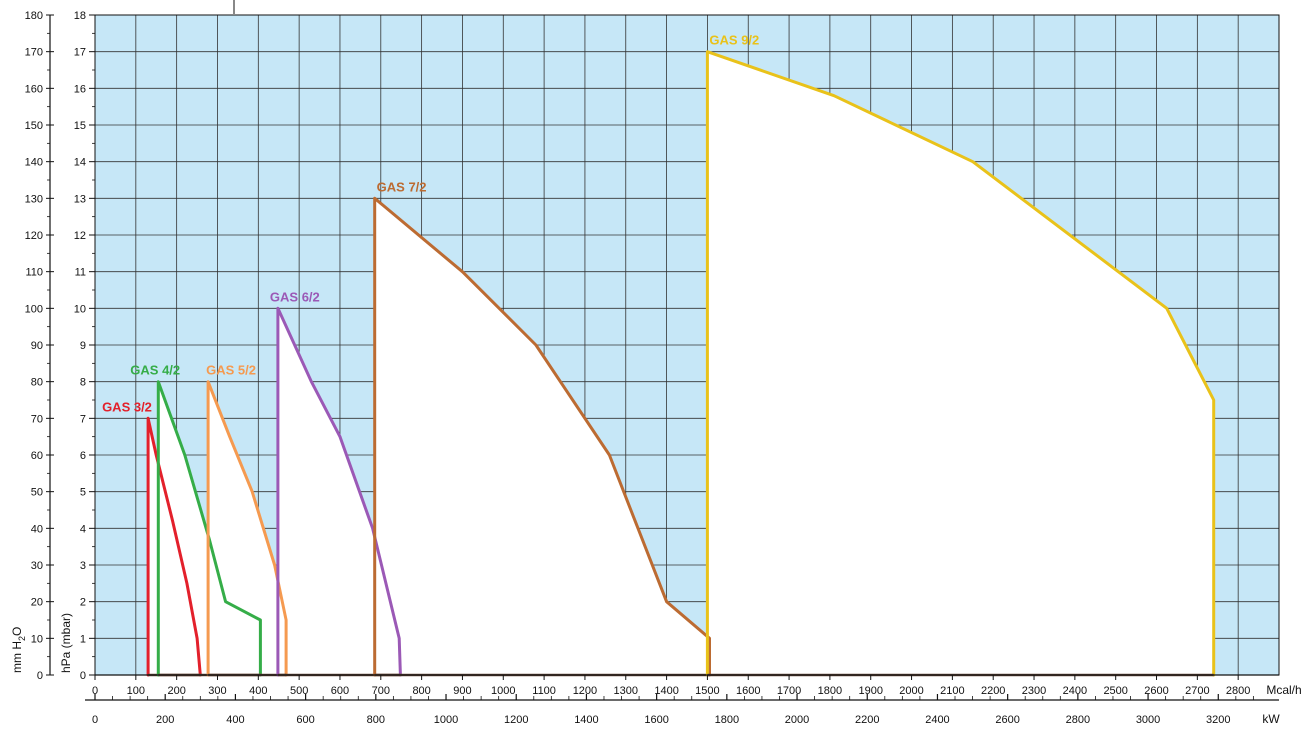 The width and height of the screenshot is (1302, 730). I want to click on tick-label-mcal-1300: 1300, so click(626, 691).